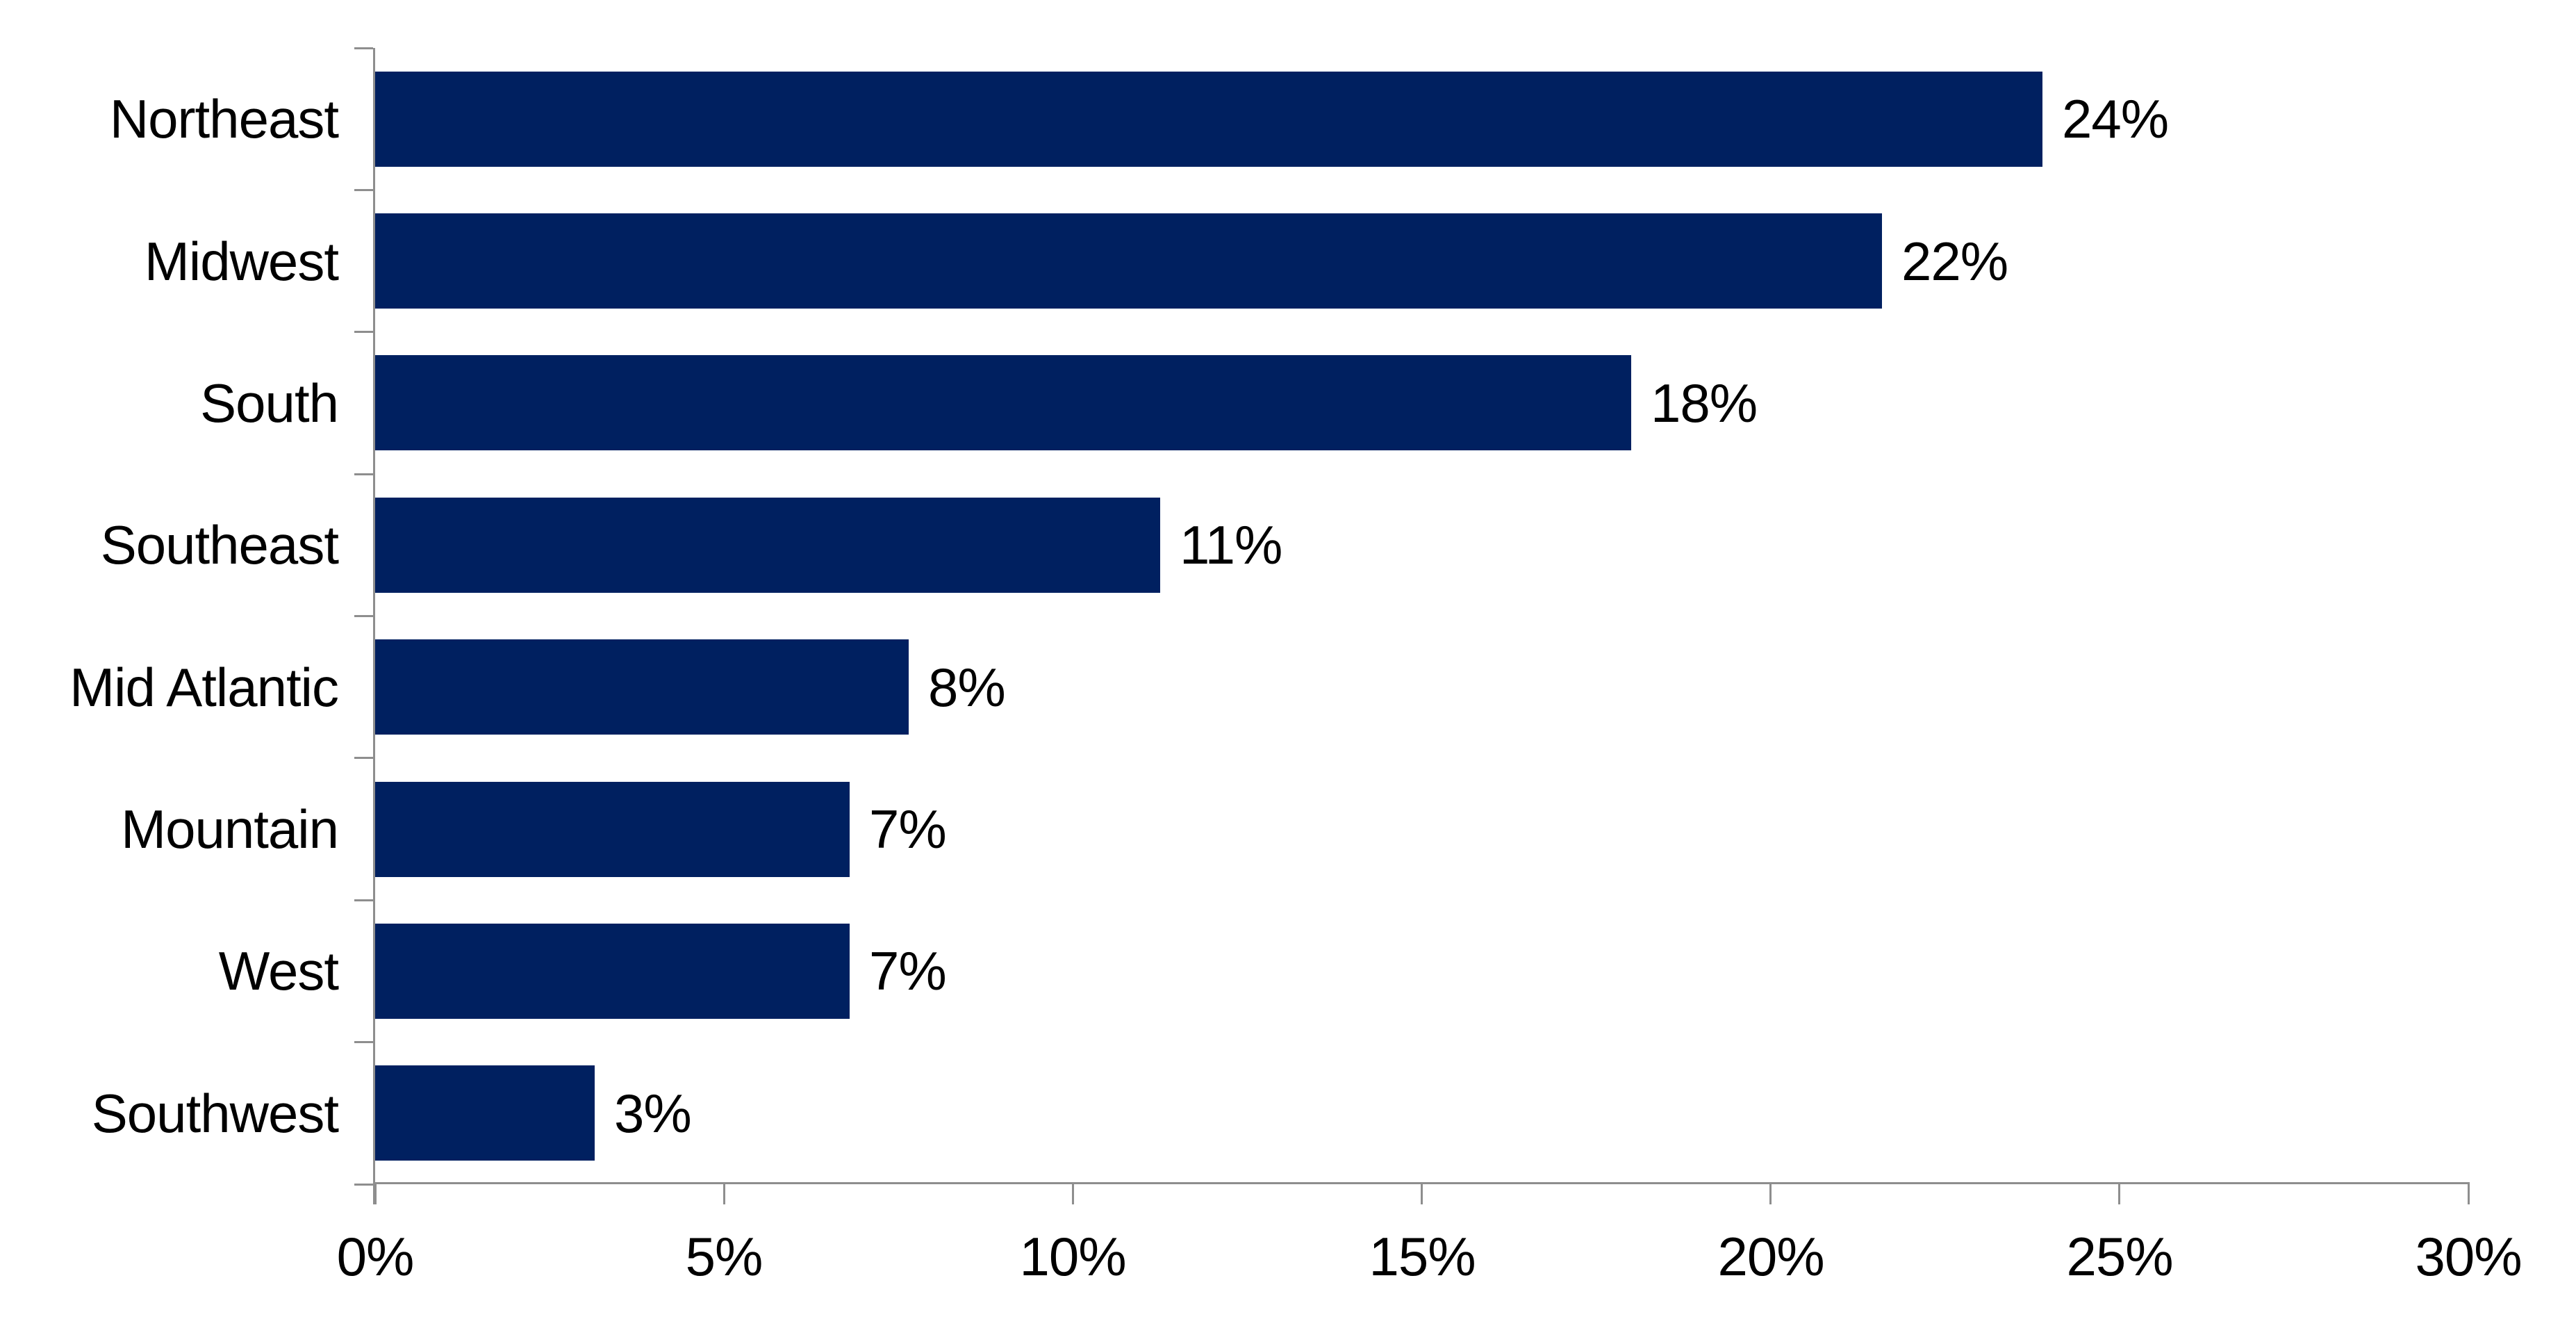 This screenshot has height=1326, width=2576. Describe the element at coordinates (215, 1113) in the screenshot. I see `category-label: Southwest` at that location.